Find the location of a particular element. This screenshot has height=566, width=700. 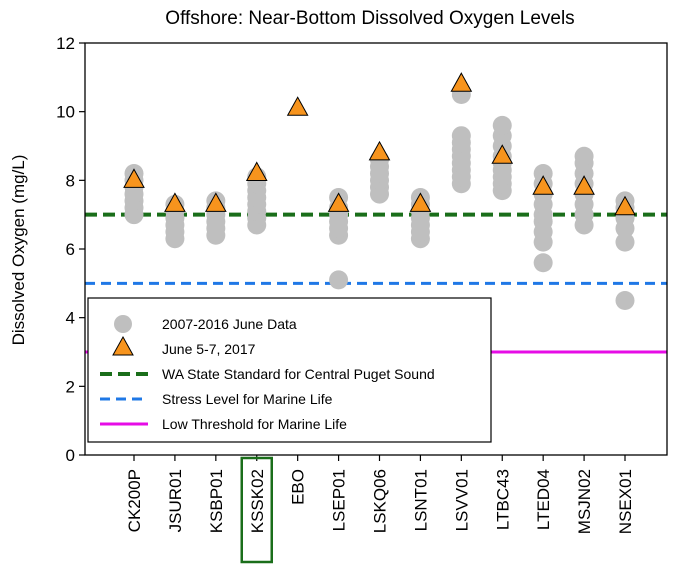

legend-item-june-2017: June 5-7, 2017 is located at coordinates (209, 349).